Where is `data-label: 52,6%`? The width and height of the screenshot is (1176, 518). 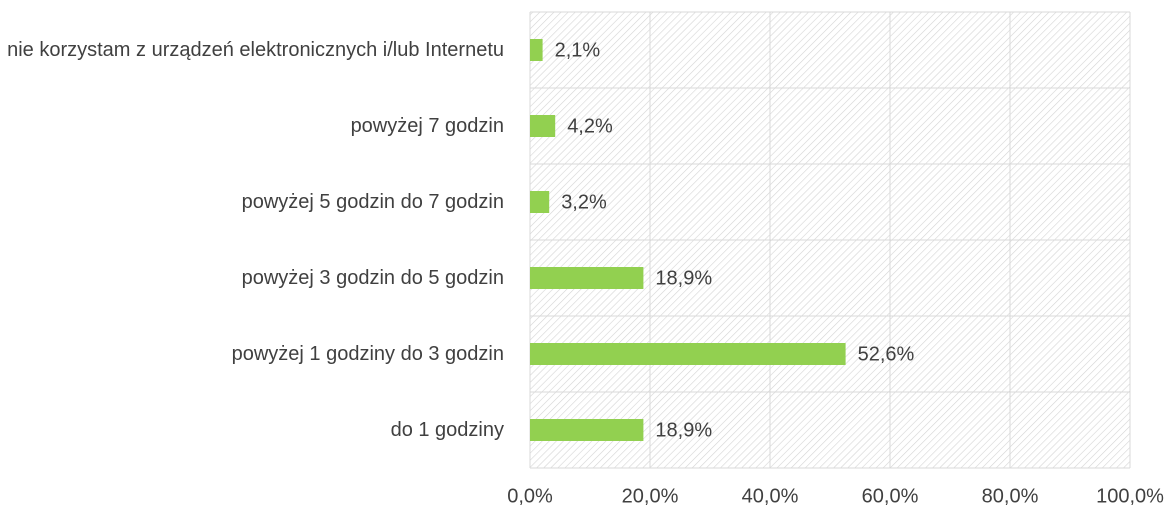 data-label: 52,6% is located at coordinates (886, 354).